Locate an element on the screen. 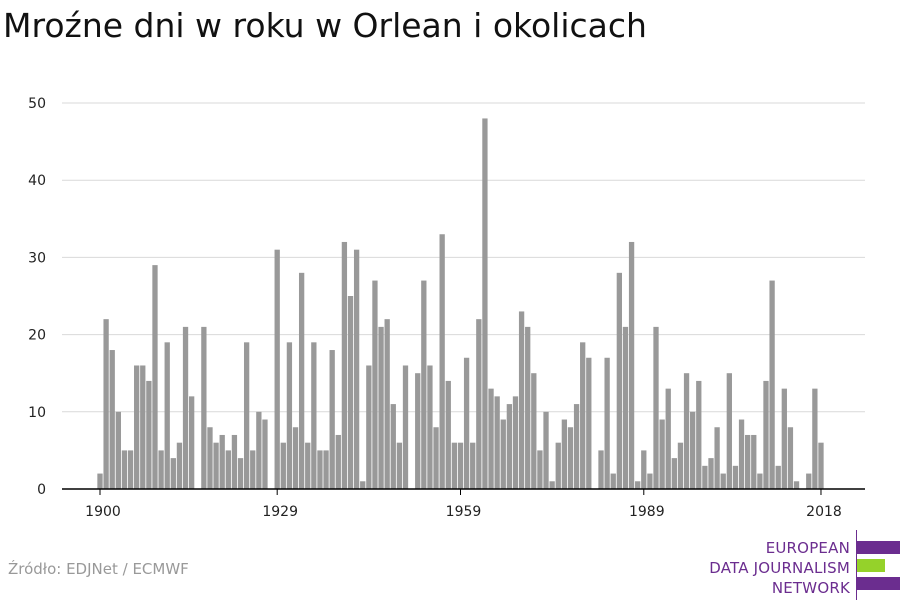 This screenshot has height=600, width=900. bar-1942 is located at coordinates (356, 369).